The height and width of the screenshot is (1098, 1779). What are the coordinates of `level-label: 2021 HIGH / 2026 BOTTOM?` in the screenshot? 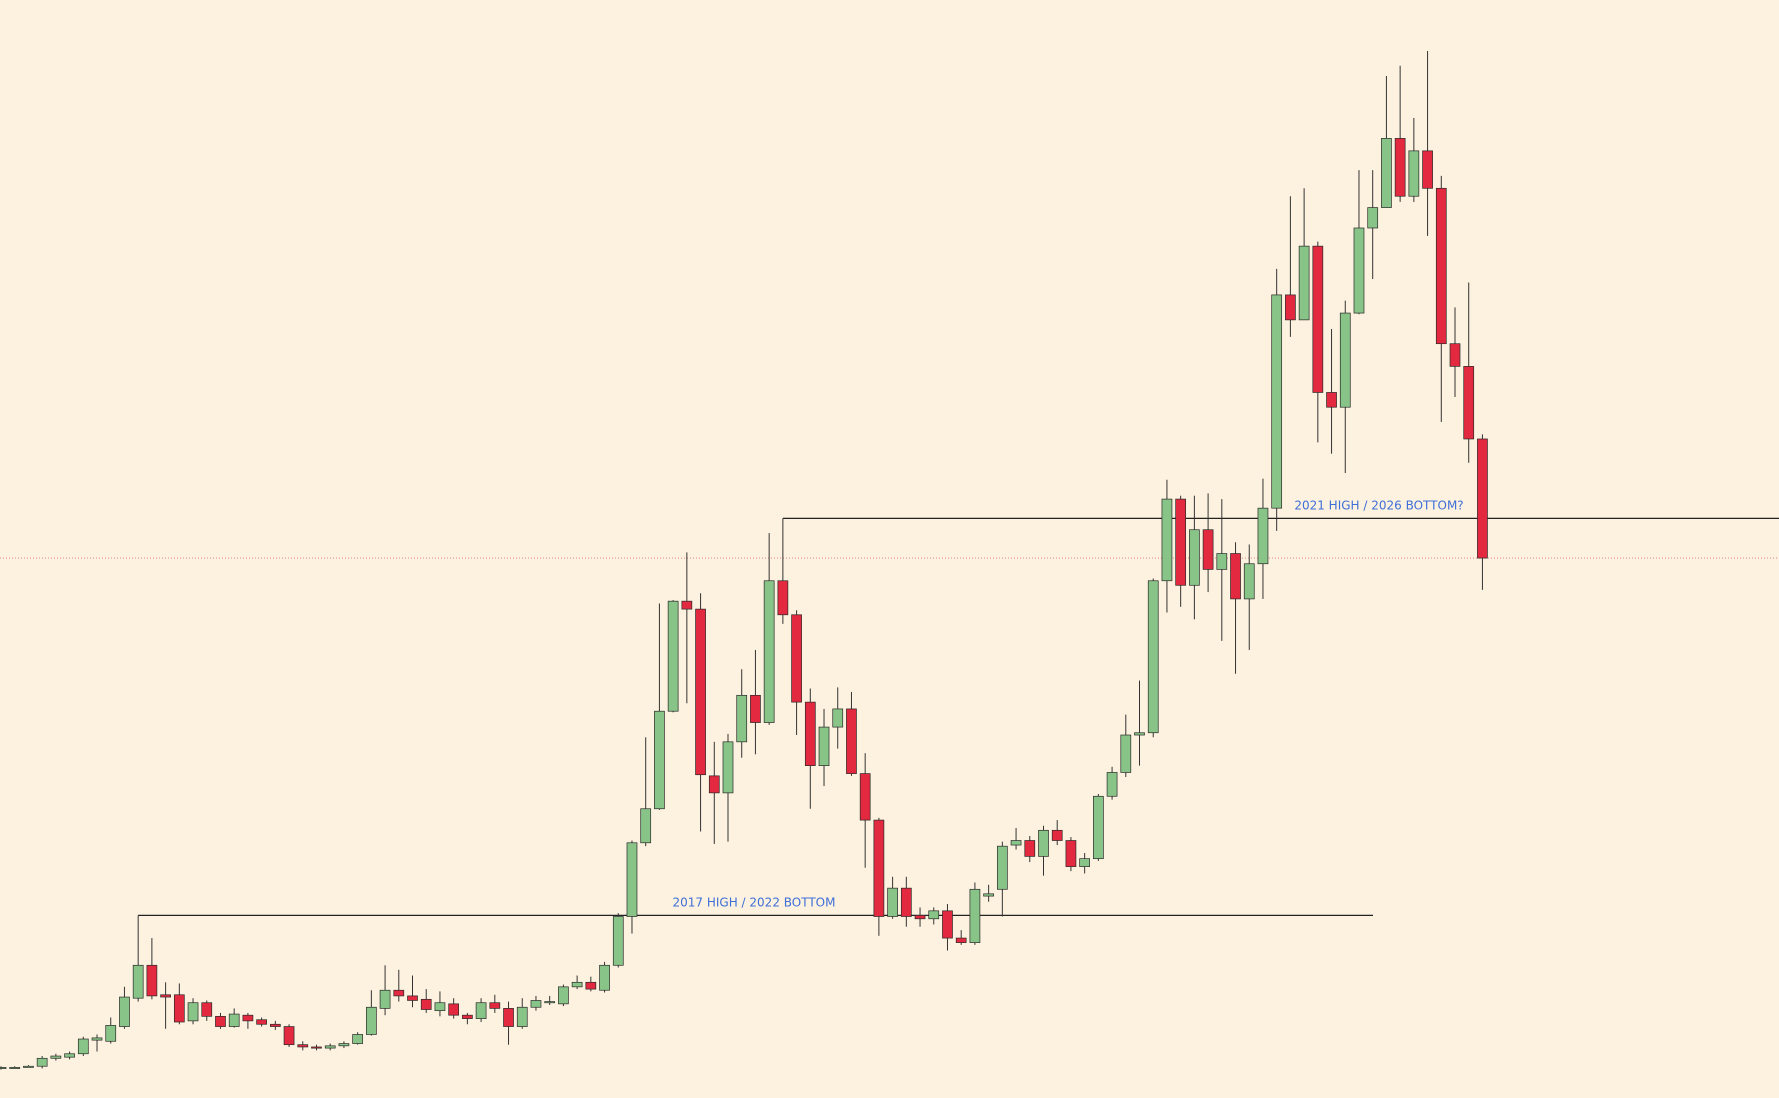 It's located at (1378, 505).